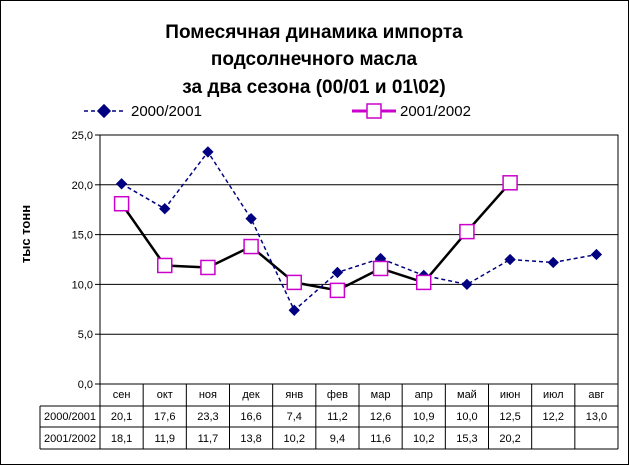 The width and height of the screenshot is (629, 465). I want to click on y-tick-label: 20,0, so click(82, 186).